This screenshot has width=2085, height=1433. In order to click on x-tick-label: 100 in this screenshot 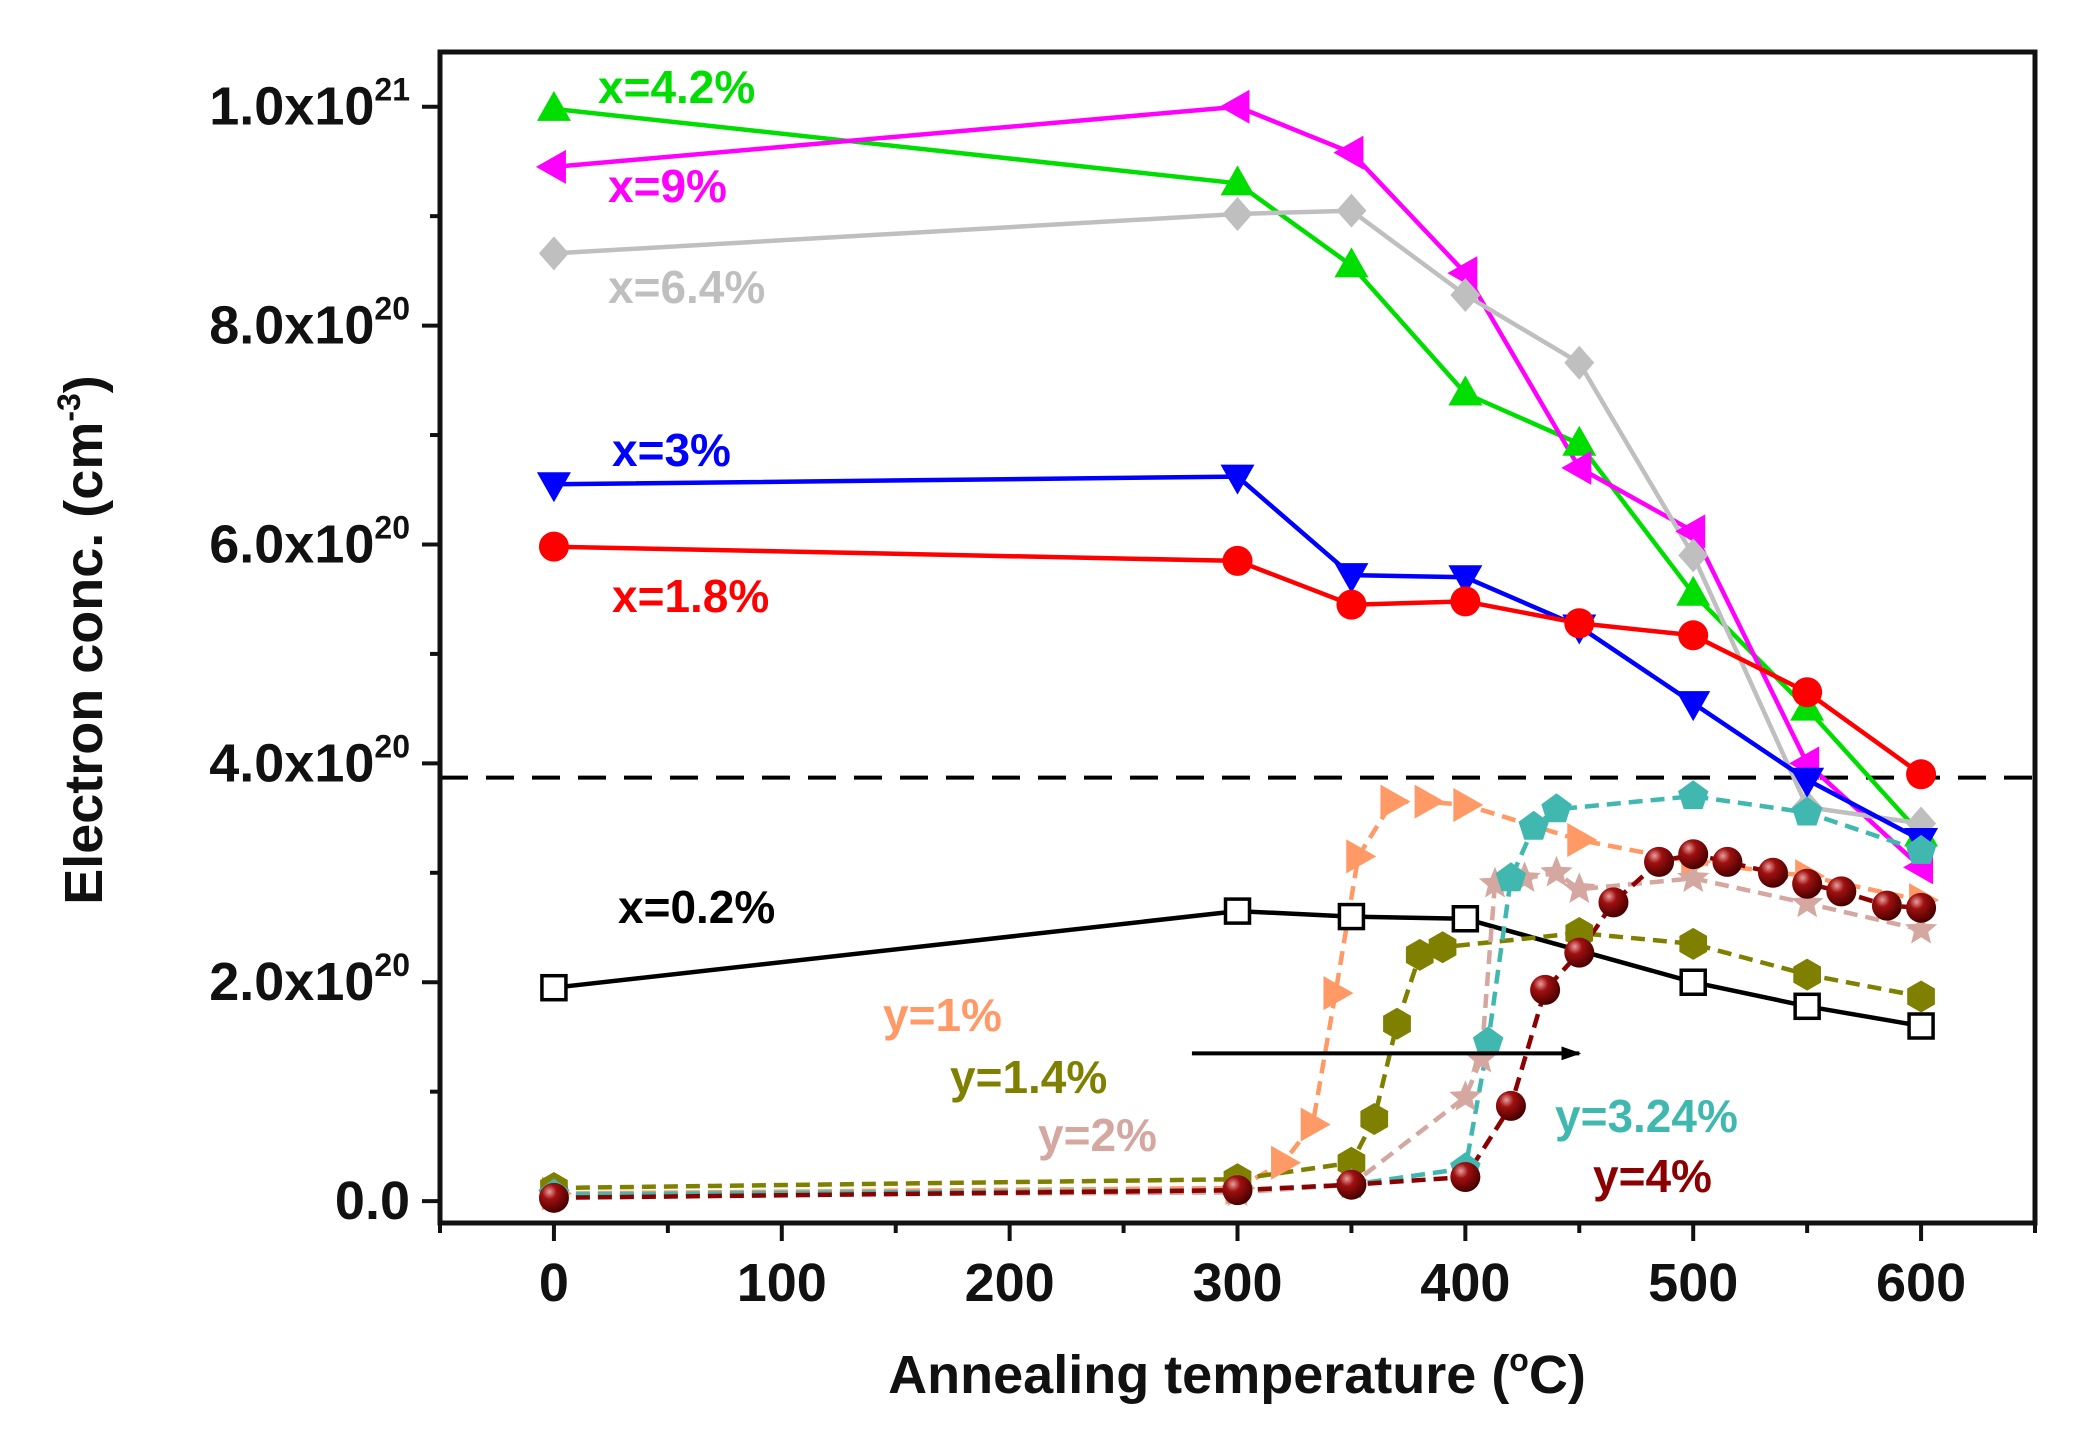, I will do `click(782, 1283)`.